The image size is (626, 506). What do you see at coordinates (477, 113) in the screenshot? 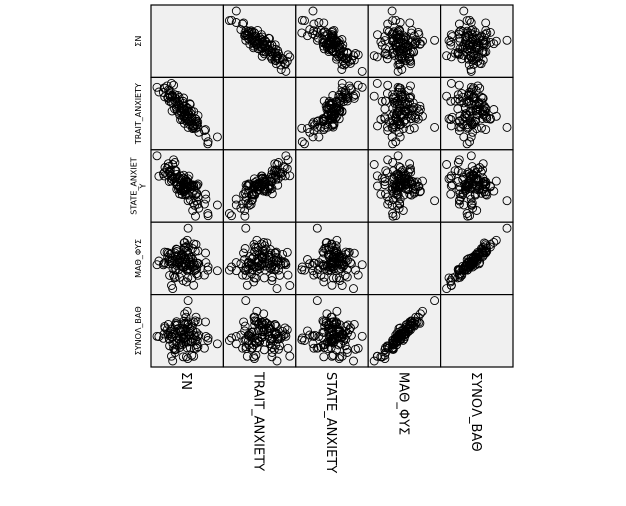
I see `cell-trait-anxiety-vs-συνολ-βαθ` at bounding box center [477, 113].